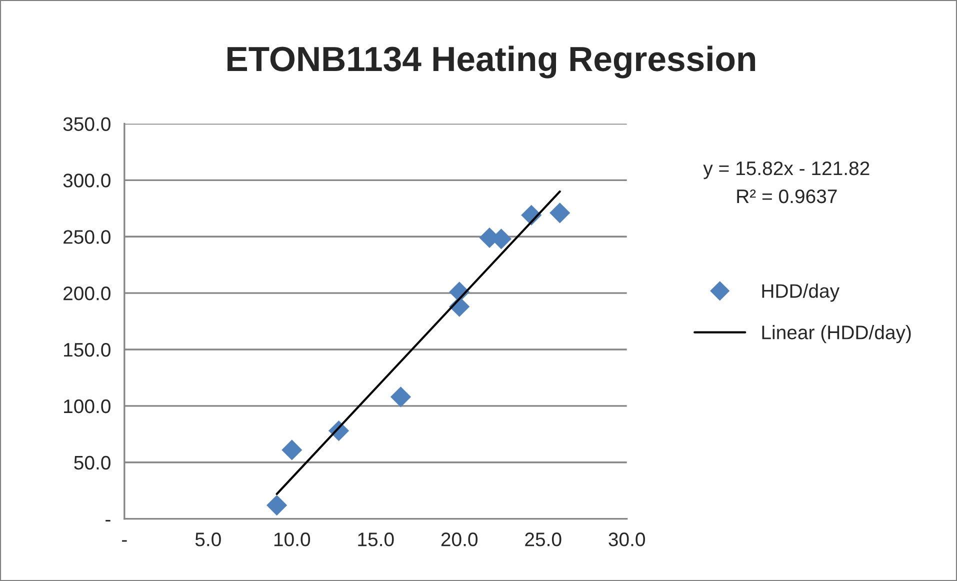 The height and width of the screenshot is (581, 957). I want to click on y-tick-label: 100.0, so click(87, 406).